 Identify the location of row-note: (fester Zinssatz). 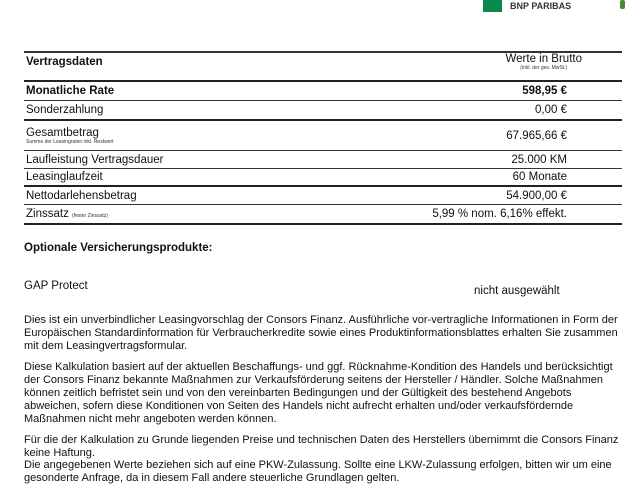
(90, 216).